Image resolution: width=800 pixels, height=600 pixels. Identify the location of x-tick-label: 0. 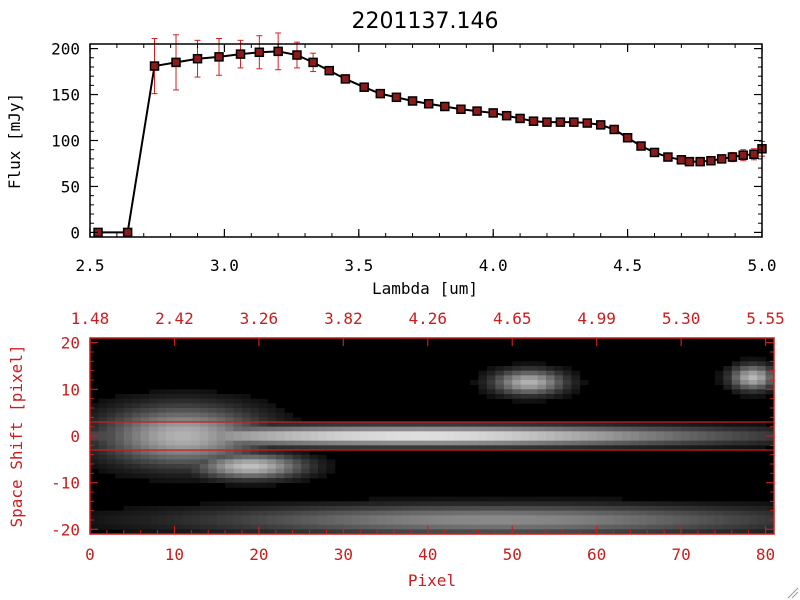
(90, 554).